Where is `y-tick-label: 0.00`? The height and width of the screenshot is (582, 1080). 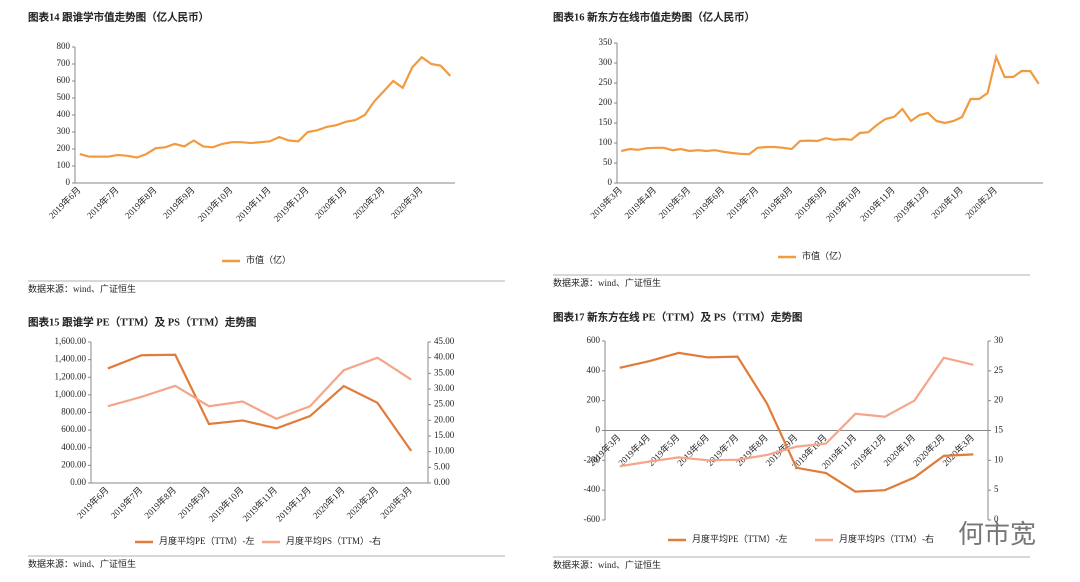
y-tick-label: 0.00 is located at coordinates (78, 482).